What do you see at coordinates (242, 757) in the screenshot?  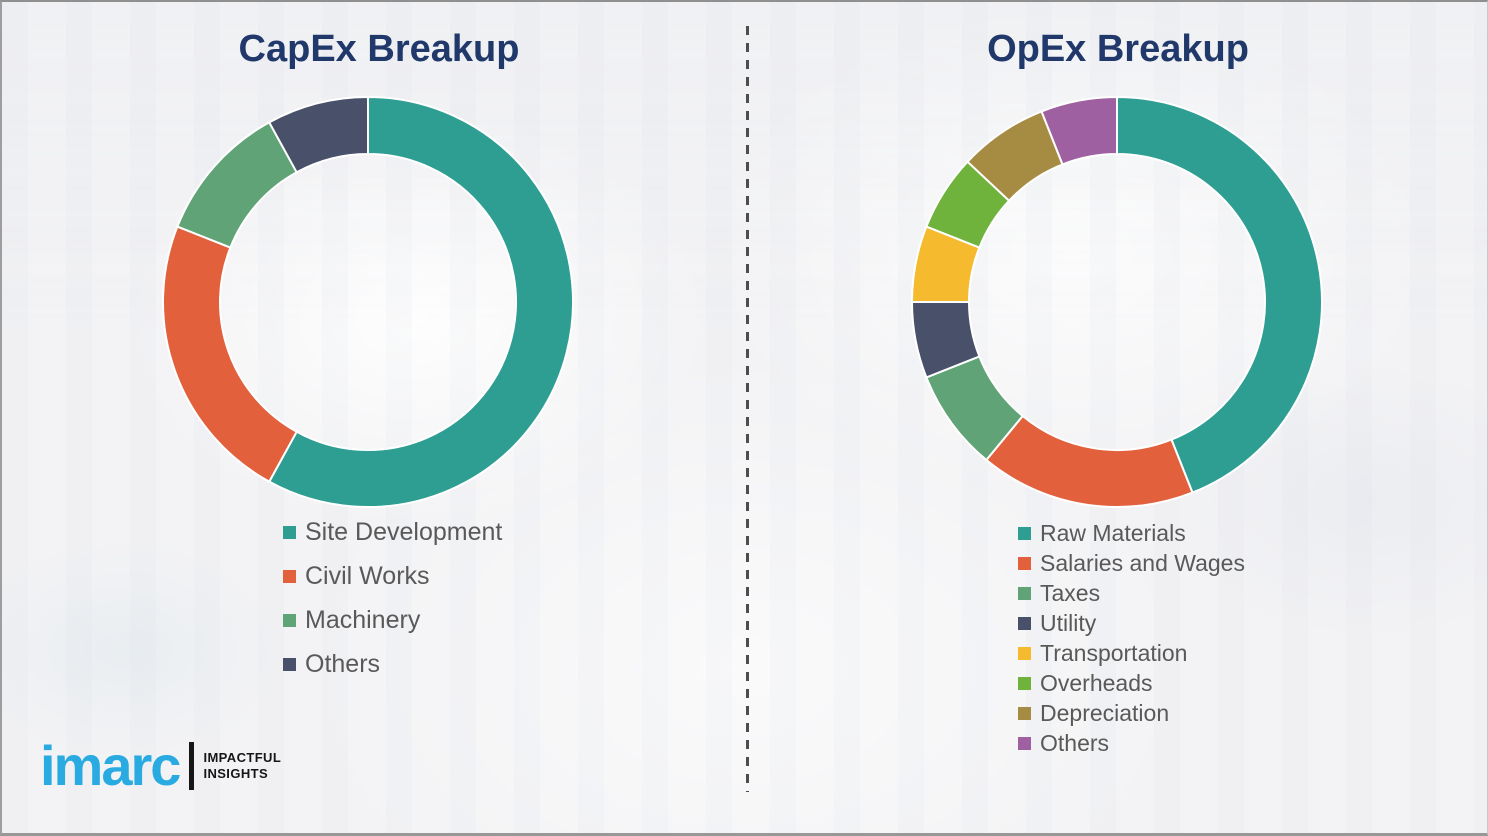 I see `logo-tagline-line1: IMPACTFUL` at bounding box center [242, 757].